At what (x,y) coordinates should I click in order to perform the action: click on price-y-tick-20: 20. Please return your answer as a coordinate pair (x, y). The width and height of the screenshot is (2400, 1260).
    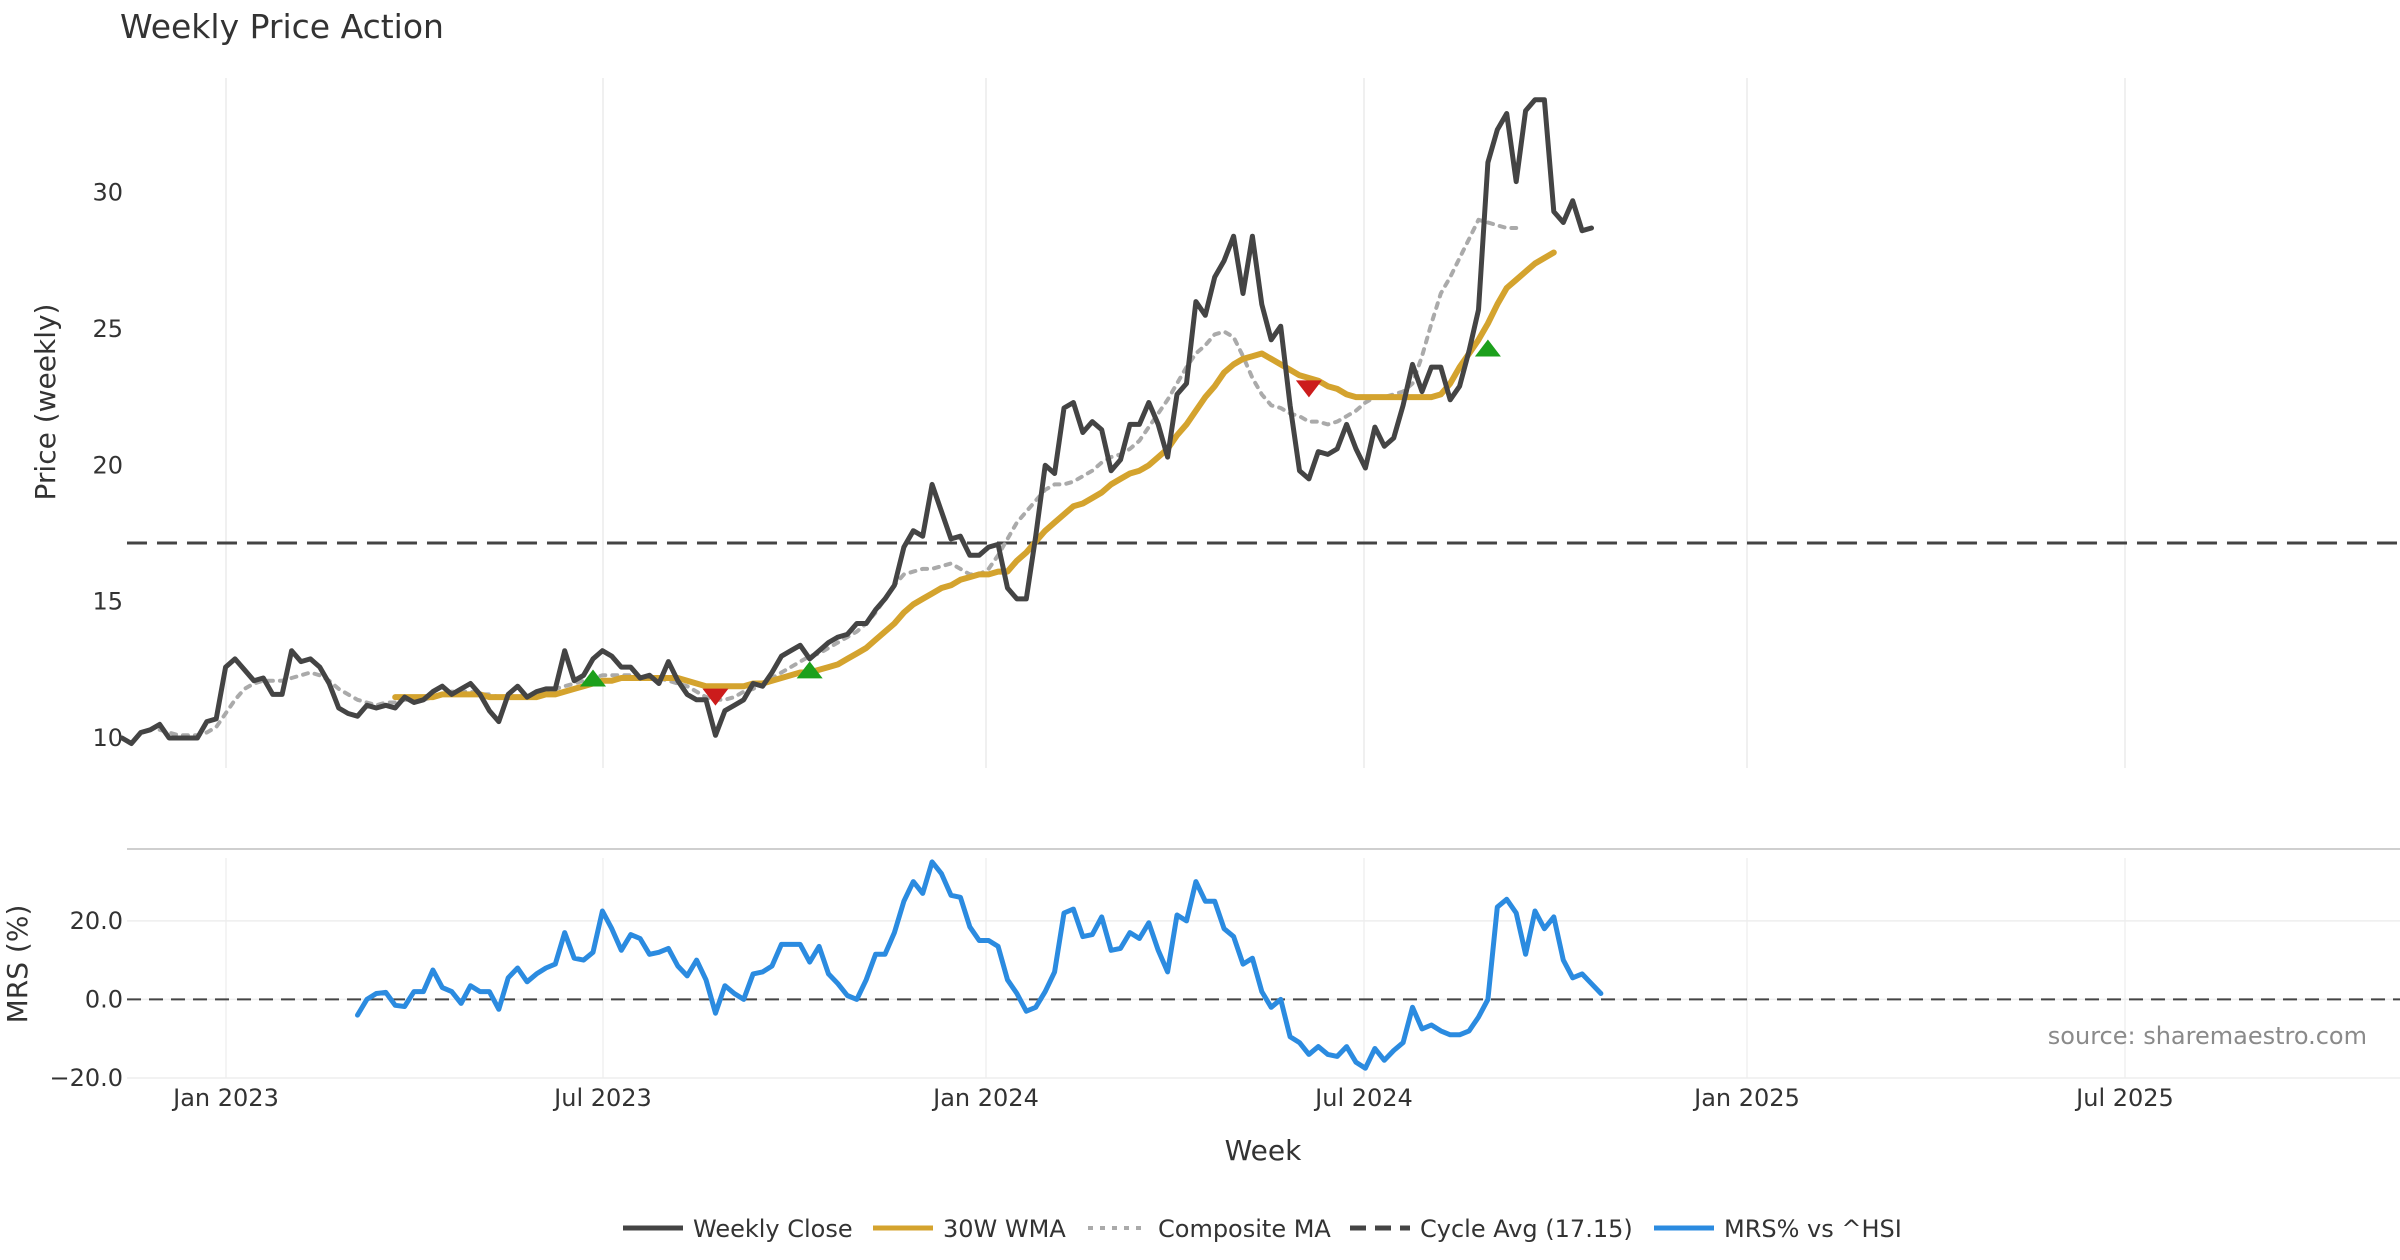
    Looking at the image, I should click on (107, 465).